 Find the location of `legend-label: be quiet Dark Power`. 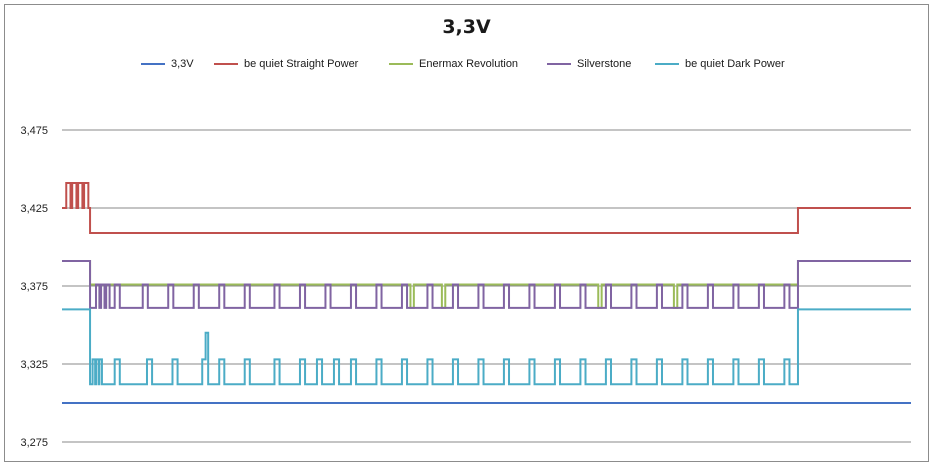

legend-label: be quiet Dark Power is located at coordinates (735, 64).